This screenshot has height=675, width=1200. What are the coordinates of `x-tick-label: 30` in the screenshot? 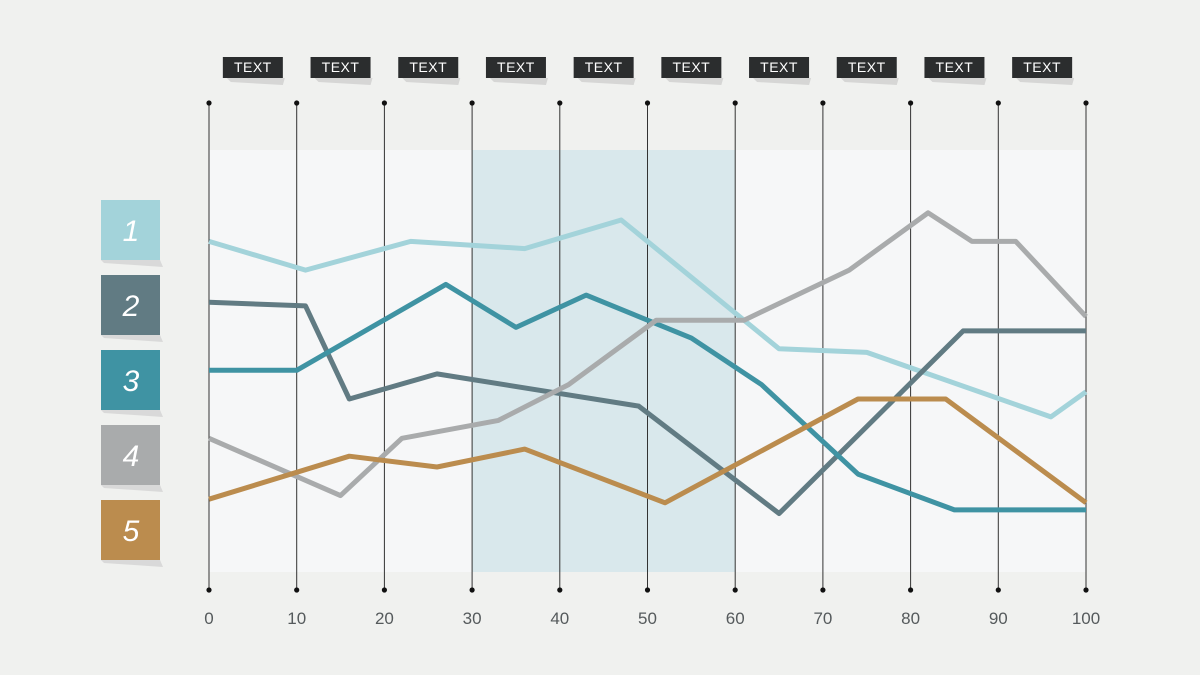 It's located at (472, 618).